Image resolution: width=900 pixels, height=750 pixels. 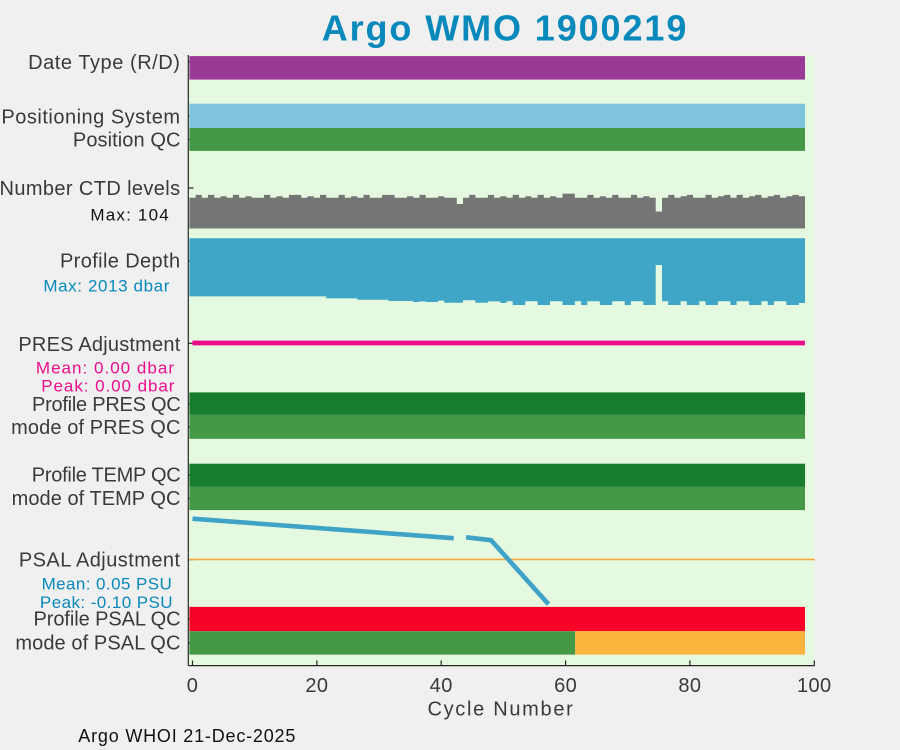 I want to click on svg-text: Mean: 0.05 PSU, so click(x=107, y=584).